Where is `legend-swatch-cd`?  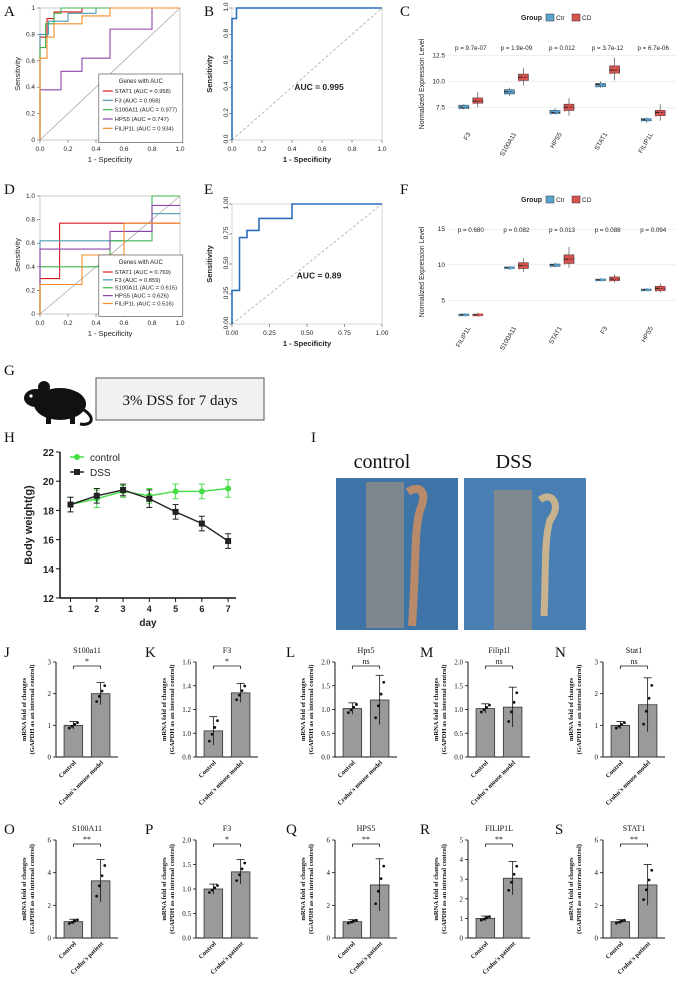 legend-swatch-cd is located at coordinates (576, 17).